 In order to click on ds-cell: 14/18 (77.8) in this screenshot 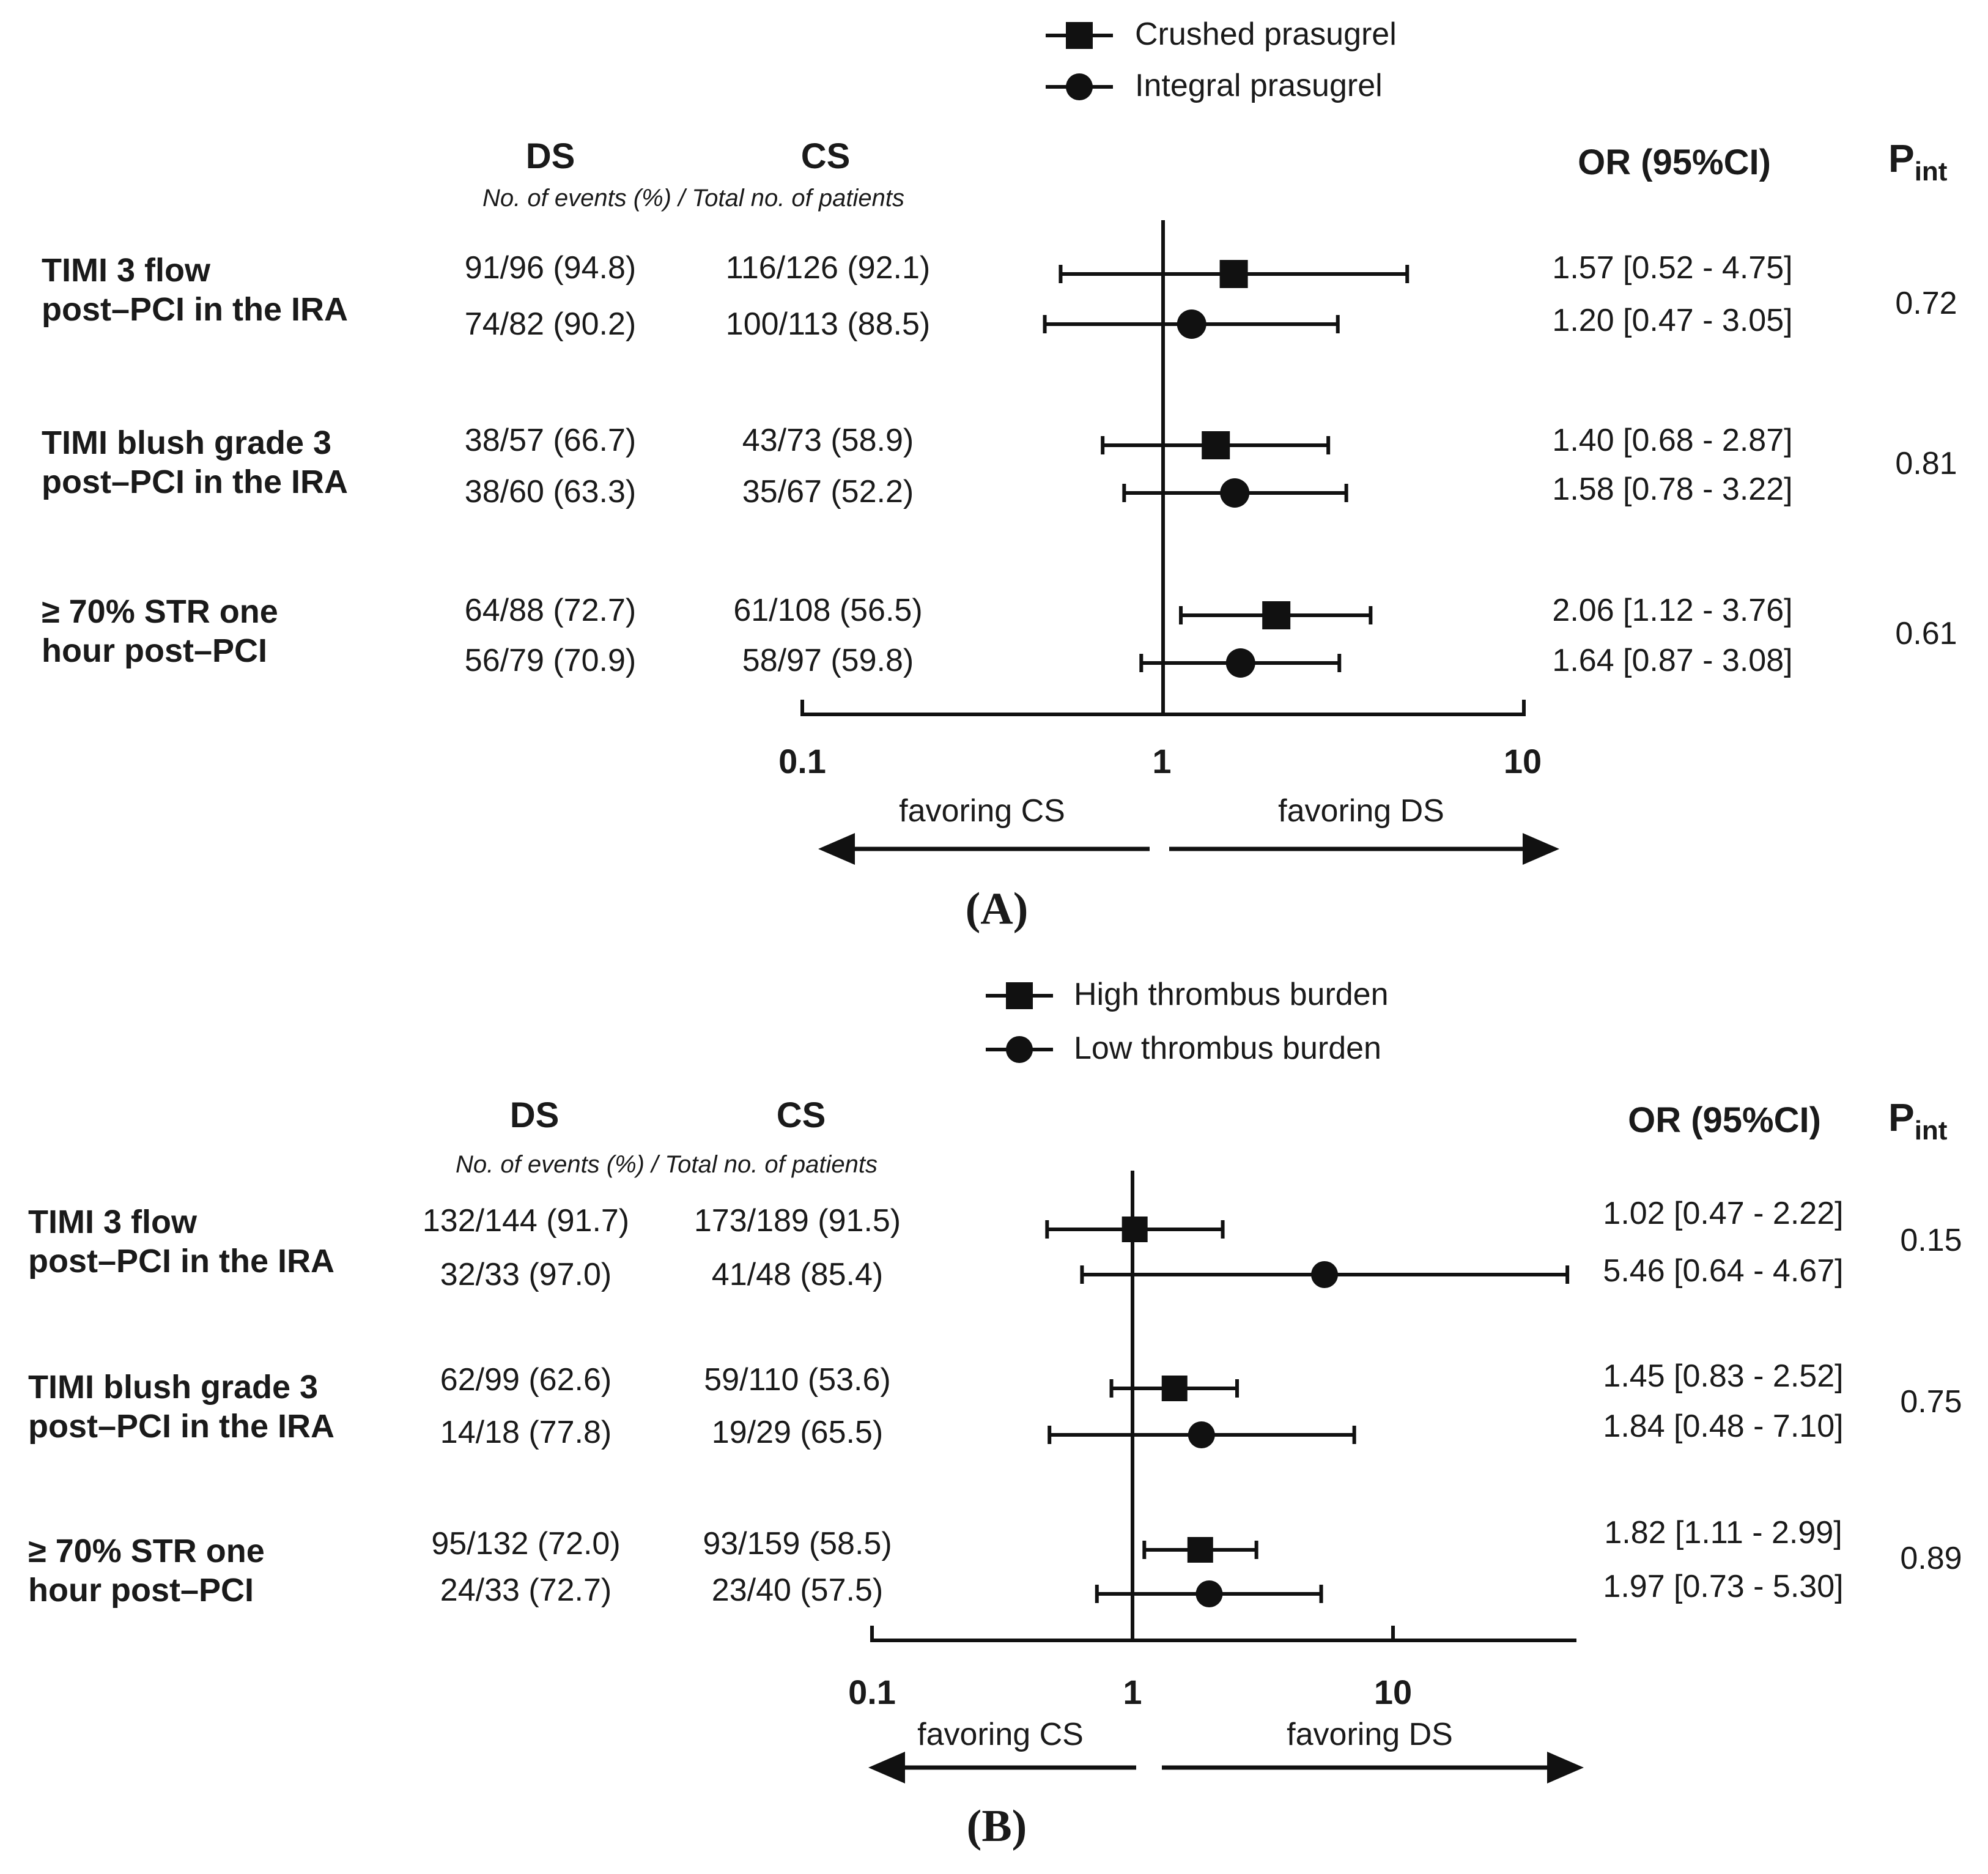, I will do `click(526, 1432)`.